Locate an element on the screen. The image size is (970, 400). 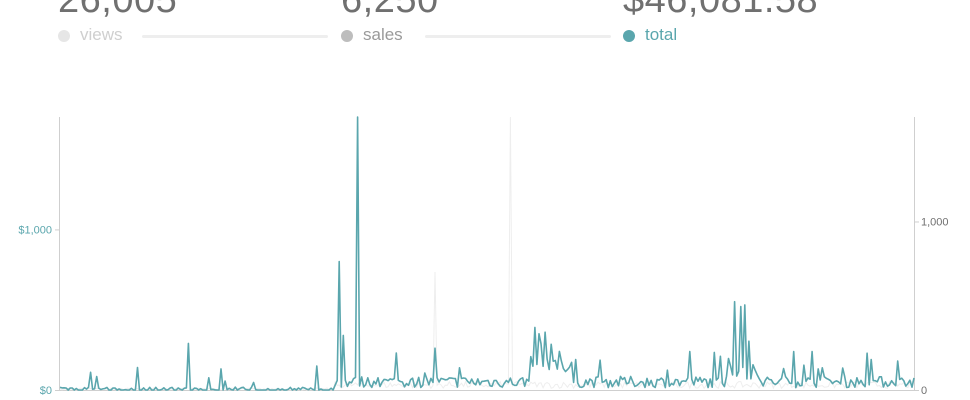
stat-value: 6,250 is located at coordinates (390, 10).